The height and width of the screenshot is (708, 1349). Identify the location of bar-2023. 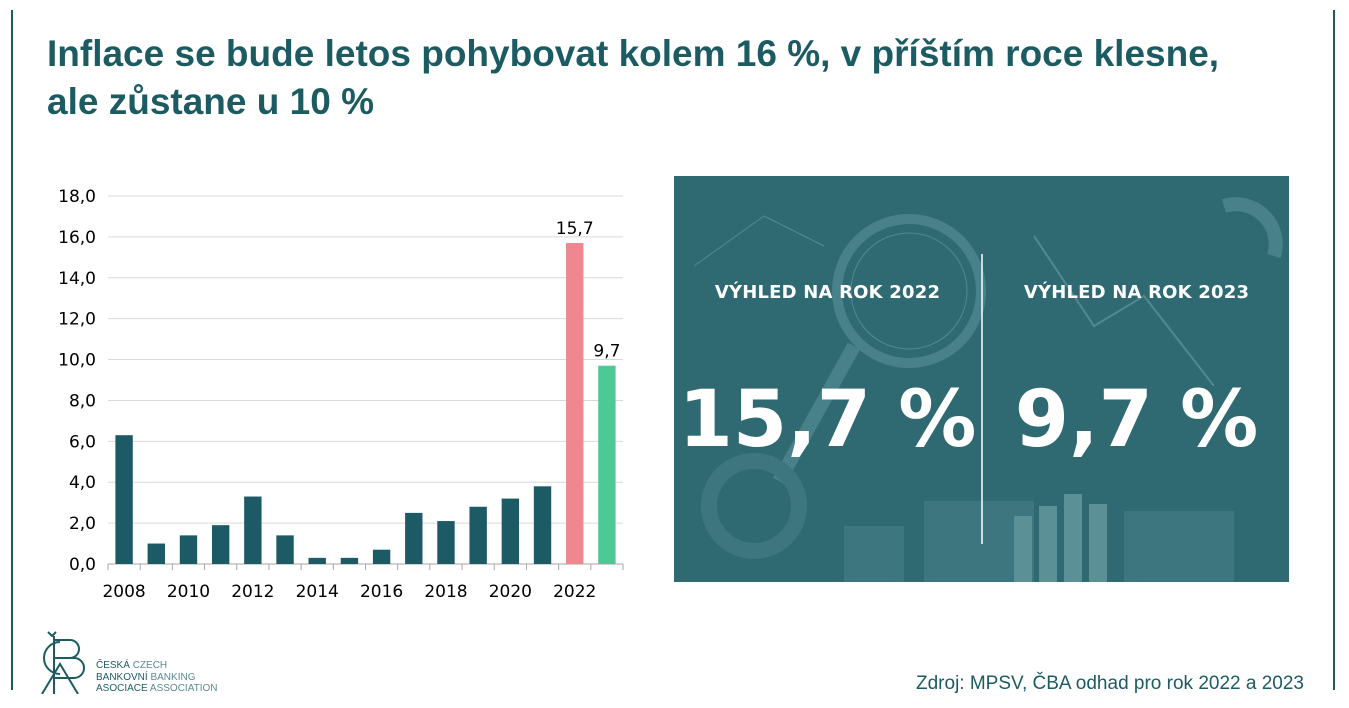
(607, 464).